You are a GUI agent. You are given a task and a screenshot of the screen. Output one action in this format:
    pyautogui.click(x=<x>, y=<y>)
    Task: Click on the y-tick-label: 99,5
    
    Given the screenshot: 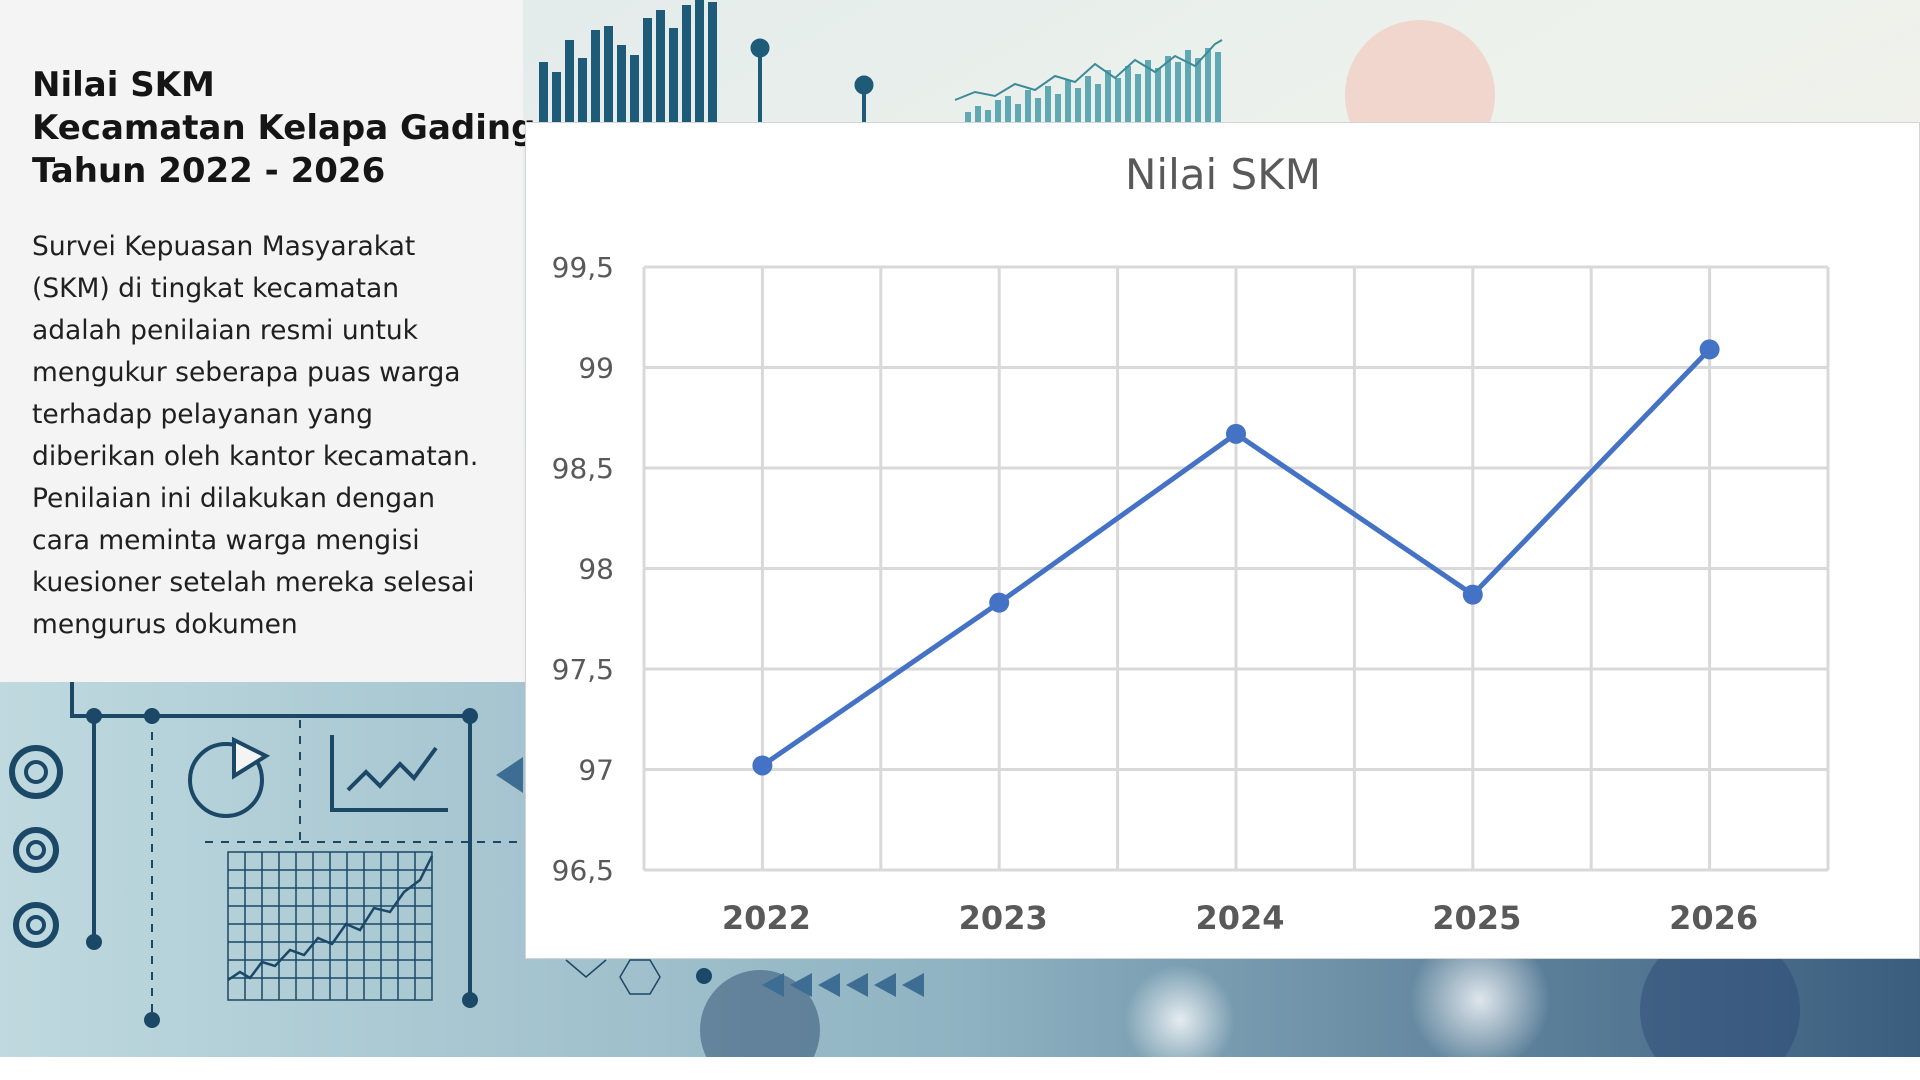 What is the action you would take?
    pyautogui.click(x=583, y=267)
    